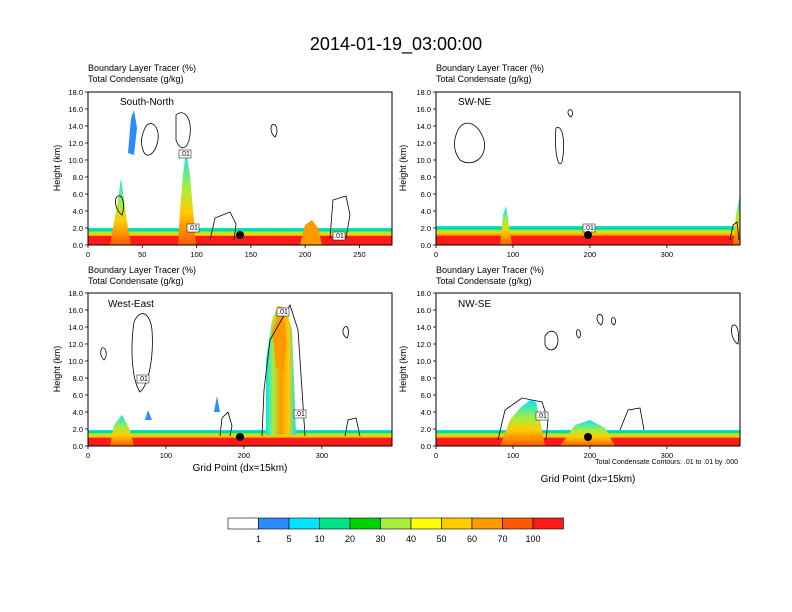 Image resolution: width=792 pixels, height=612 pixels. I want to click on upper-cloud, so click(132, 132).